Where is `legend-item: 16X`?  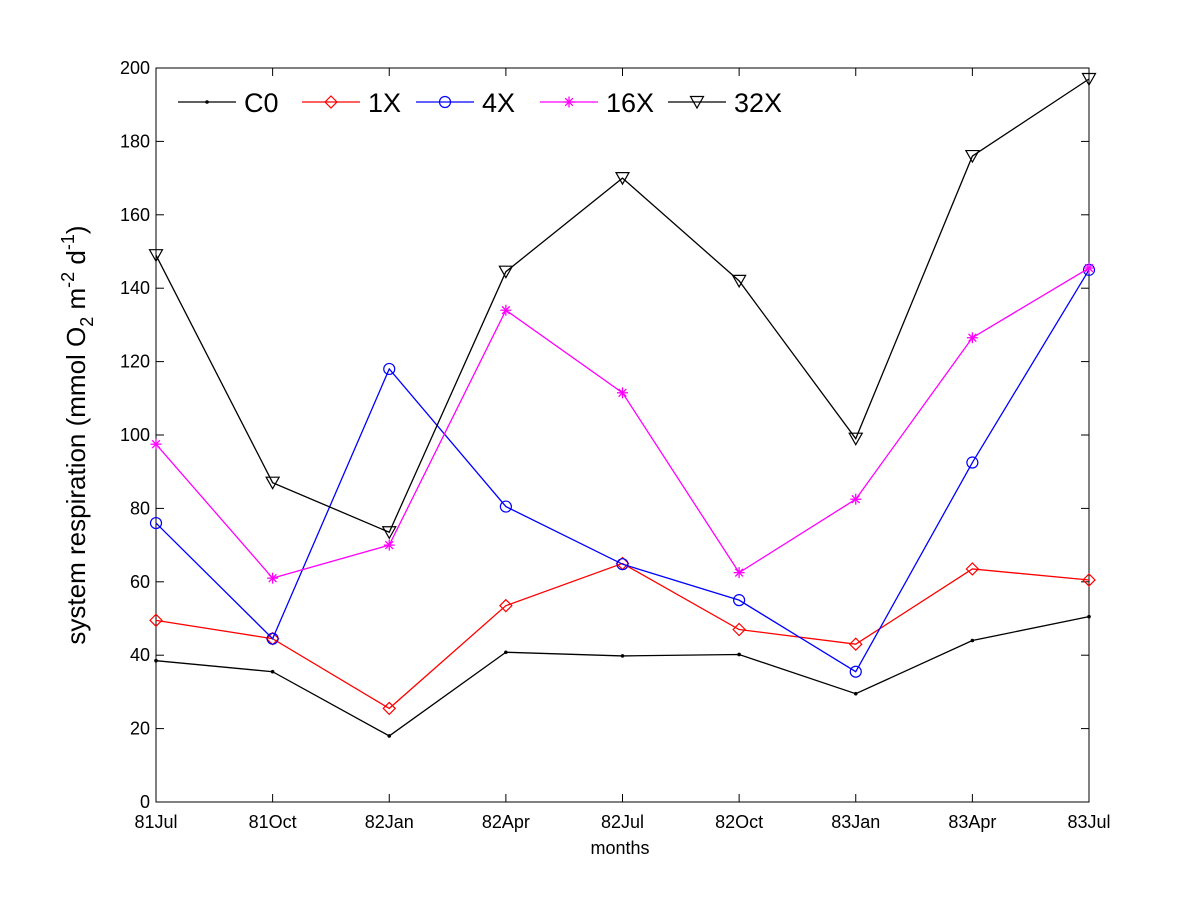 legend-item: 16X is located at coordinates (597, 103).